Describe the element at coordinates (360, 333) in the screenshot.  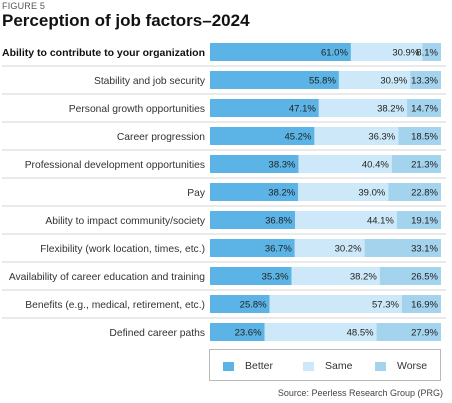
I see `data-label: 48.5%` at that location.